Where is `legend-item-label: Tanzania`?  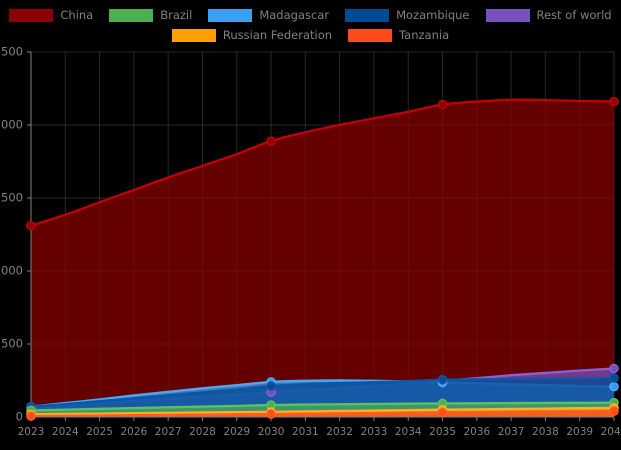 legend-item-label: Tanzania is located at coordinates (424, 35).